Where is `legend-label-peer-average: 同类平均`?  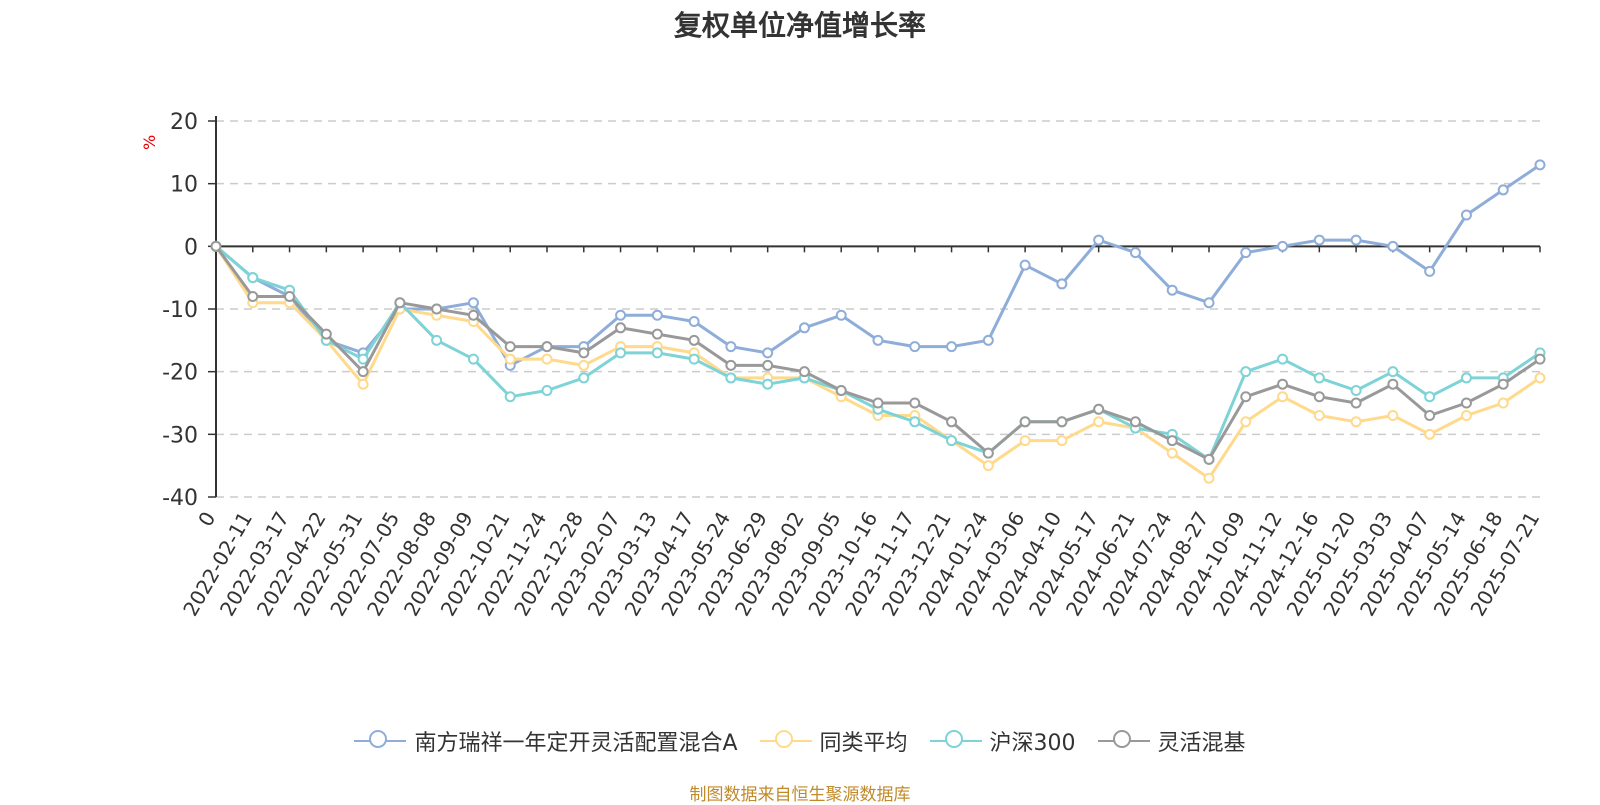 legend-label-peer-average: 同类平均 is located at coordinates (863, 743).